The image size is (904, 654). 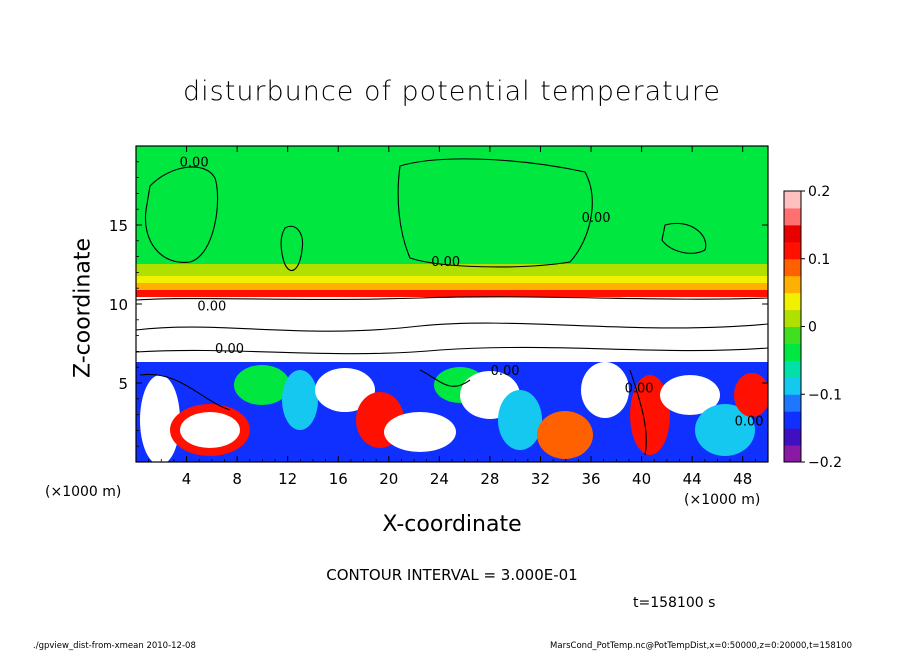 I want to click on contour-interval-note: CONTOUR INTERVAL = 3.000E-01, so click(x=452, y=575).